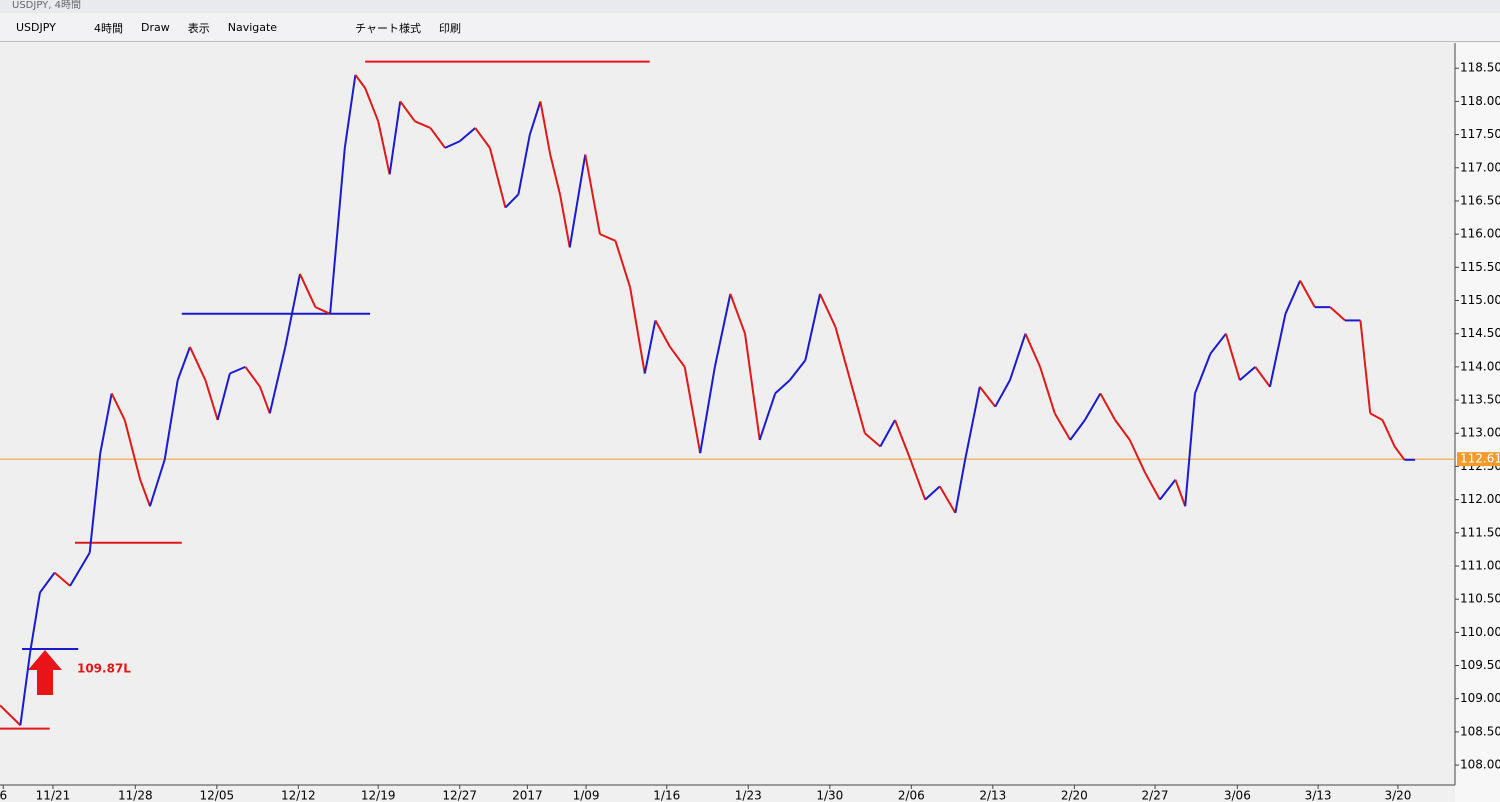 This screenshot has height=802, width=1500. I want to click on x-tick-label: 2017, so click(527, 795).